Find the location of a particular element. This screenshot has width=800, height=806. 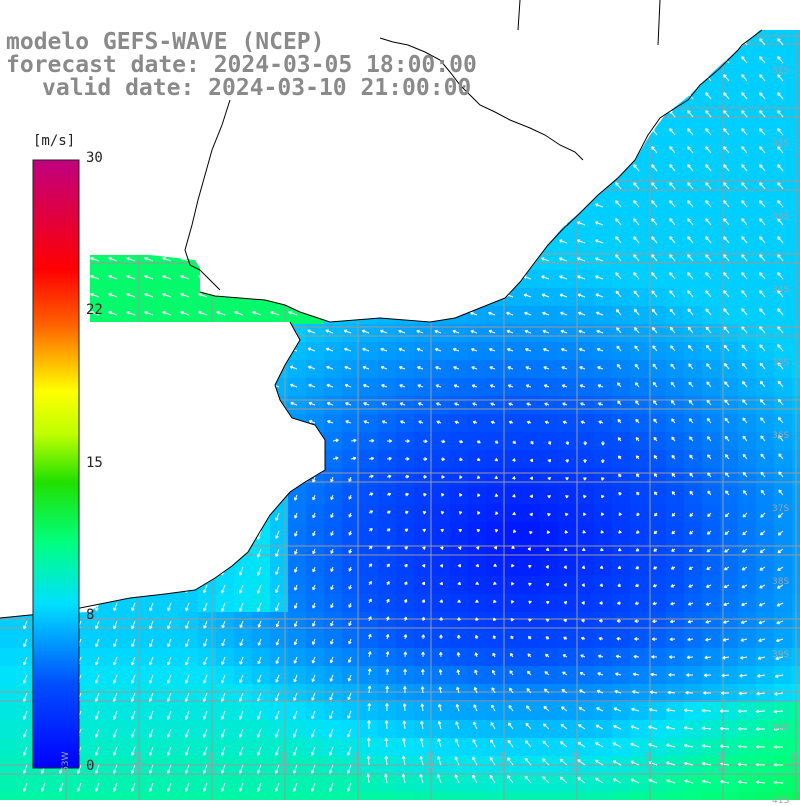

latitude-label: 37S is located at coordinates (781, 509).